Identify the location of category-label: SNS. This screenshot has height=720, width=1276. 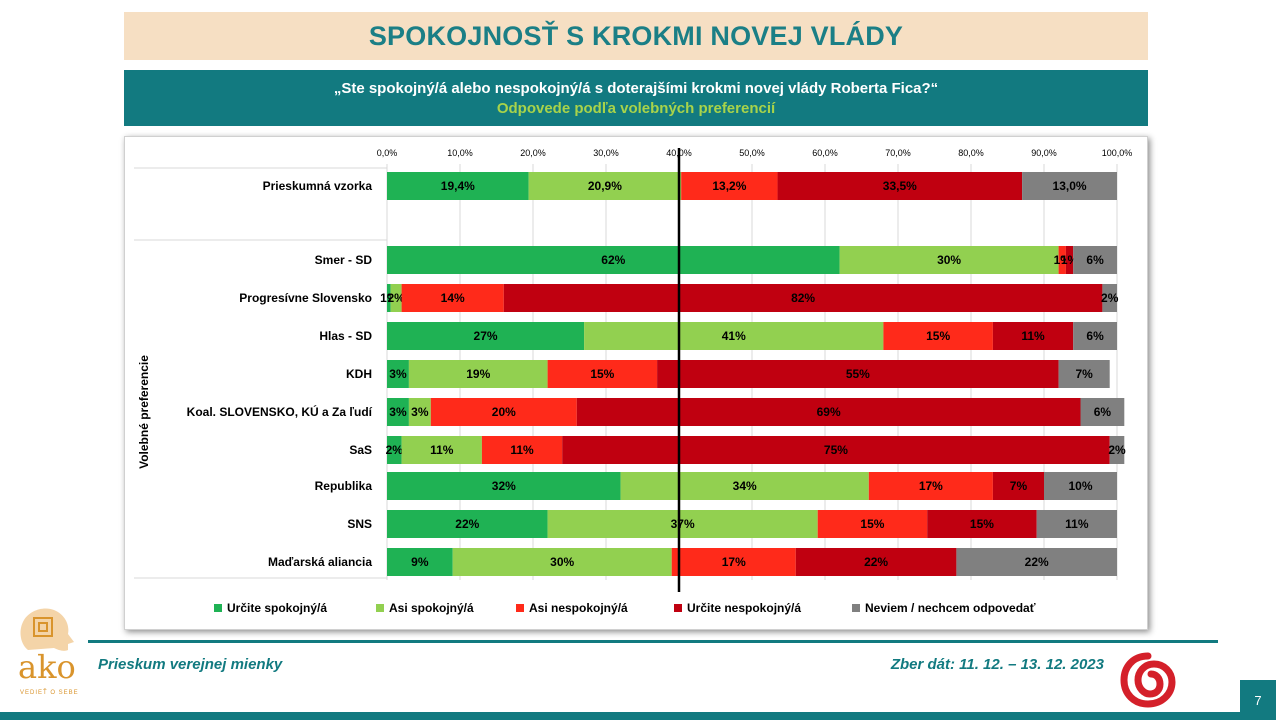
(359, 524).